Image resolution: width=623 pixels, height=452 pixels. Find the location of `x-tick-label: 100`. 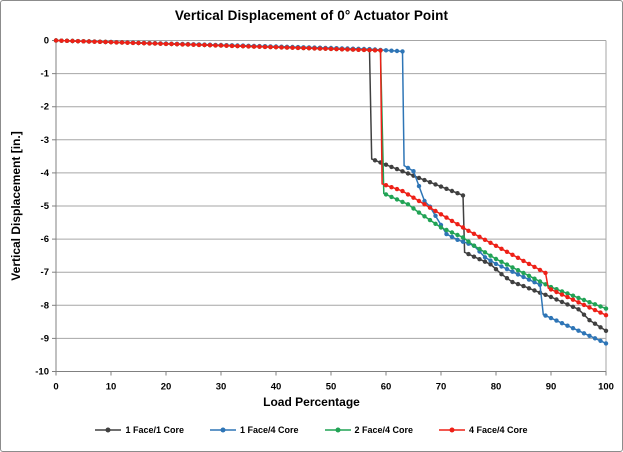

x-tick-label: 100 is located at coordinates (606, 387).